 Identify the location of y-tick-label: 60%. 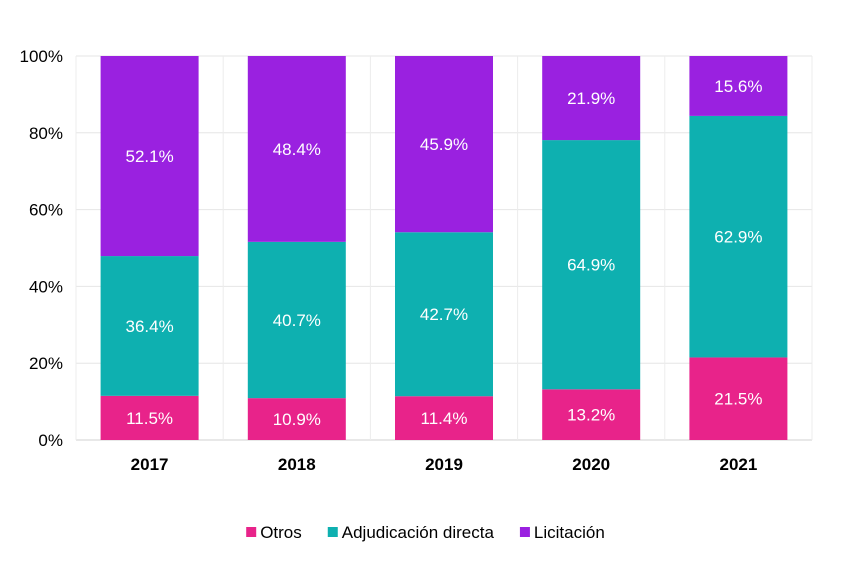
(46, 210).